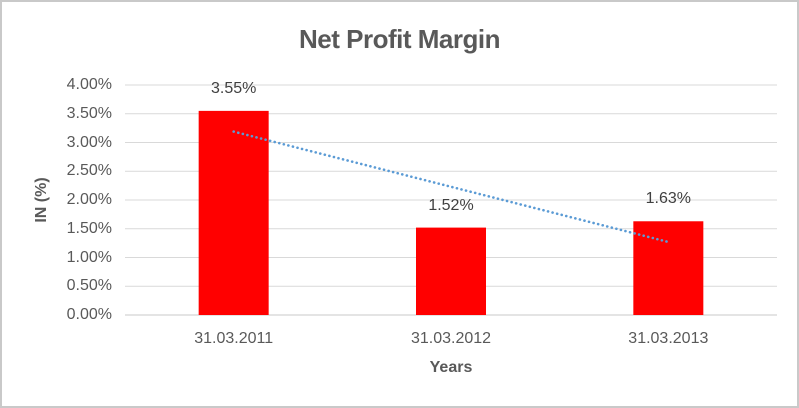  Describe the element at coordinates (399, 39) in the screenshot. I see `chart-title: Net Profit Margin` at that location.